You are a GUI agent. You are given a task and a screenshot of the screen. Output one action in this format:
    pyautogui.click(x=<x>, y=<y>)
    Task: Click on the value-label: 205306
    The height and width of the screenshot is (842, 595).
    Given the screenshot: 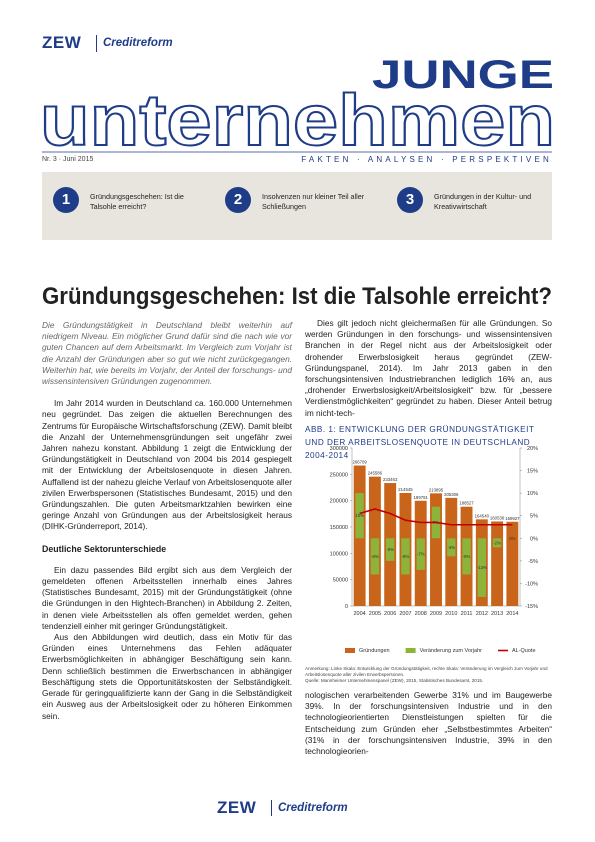 What is the action you would take?
    pyautogui.click(x=451, y=494)
    